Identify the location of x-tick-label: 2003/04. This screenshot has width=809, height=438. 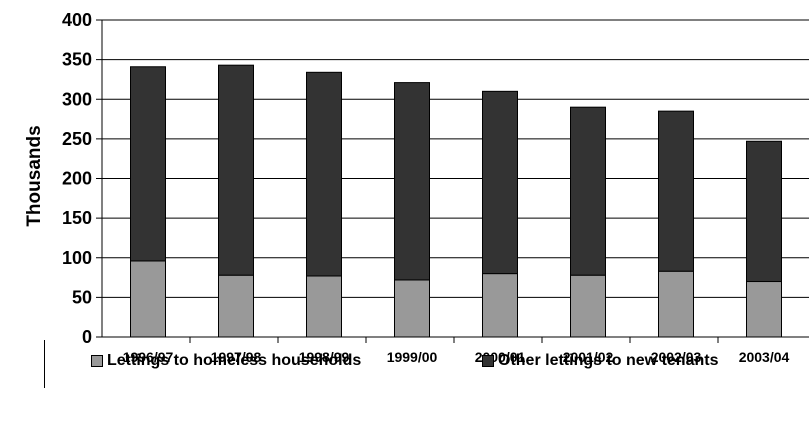
(764, 357).